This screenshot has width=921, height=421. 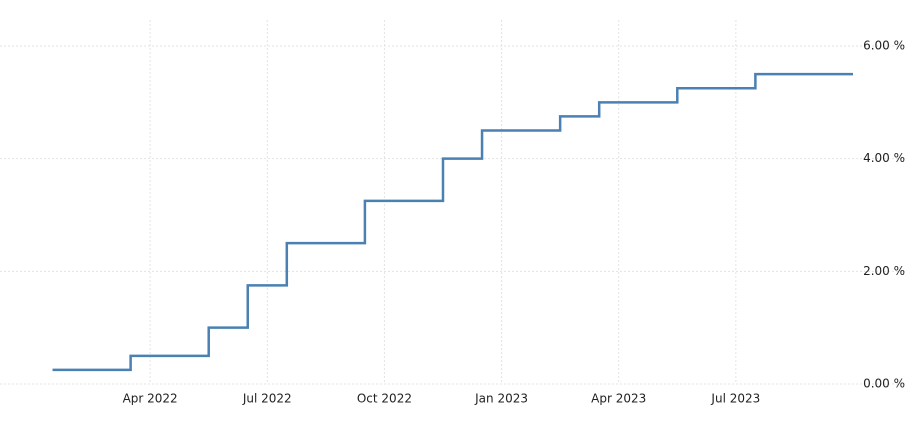 I want to click on y-tick-label: 4.00 %, so click(x=884, y=158).